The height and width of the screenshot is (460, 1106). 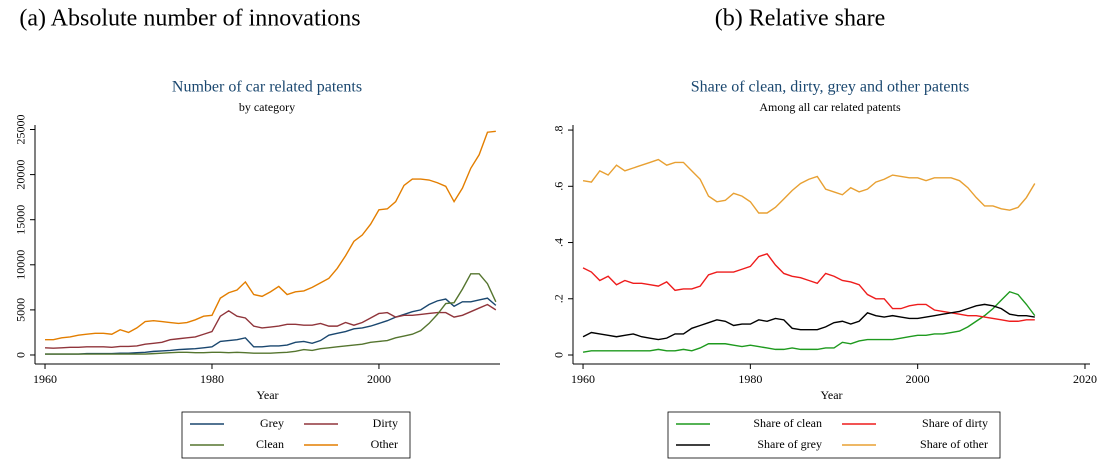 What do you see at coordinates (270, 444) in the screenshot?
I see `legend-label: Clean` at bounding box center [270, 444].